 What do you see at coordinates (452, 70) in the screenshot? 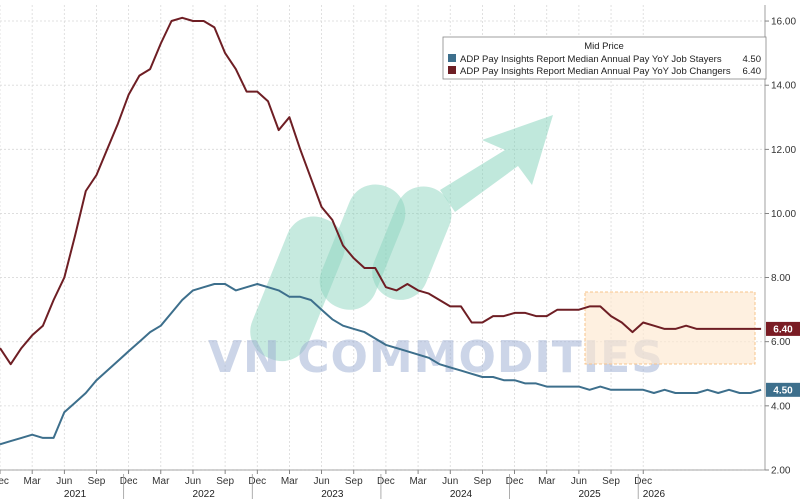
I see `legend-swatch-changers` at bounding box center [452, 70].